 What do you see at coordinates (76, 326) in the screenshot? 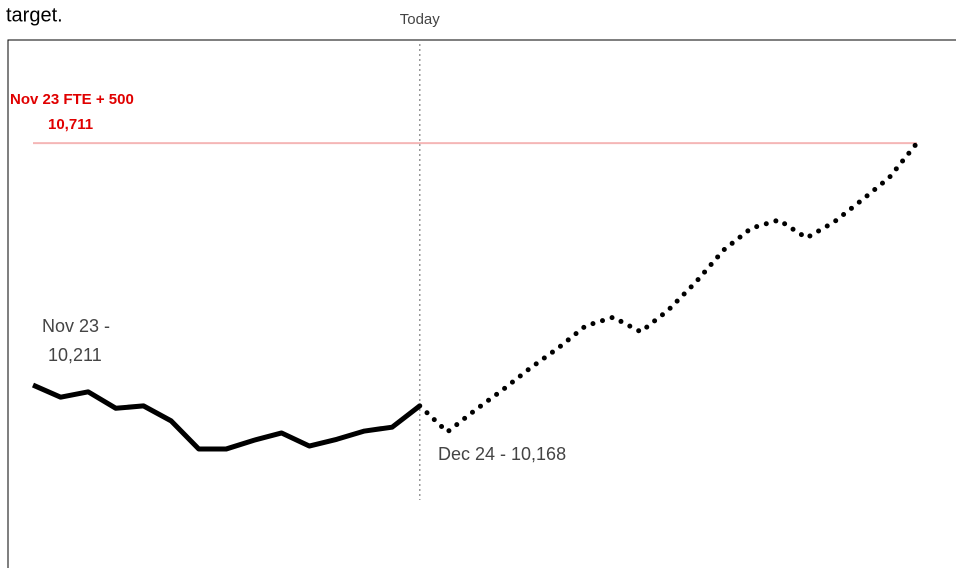
I see `start-annotation: Nov 23 -` at bounding box center [76, 326].